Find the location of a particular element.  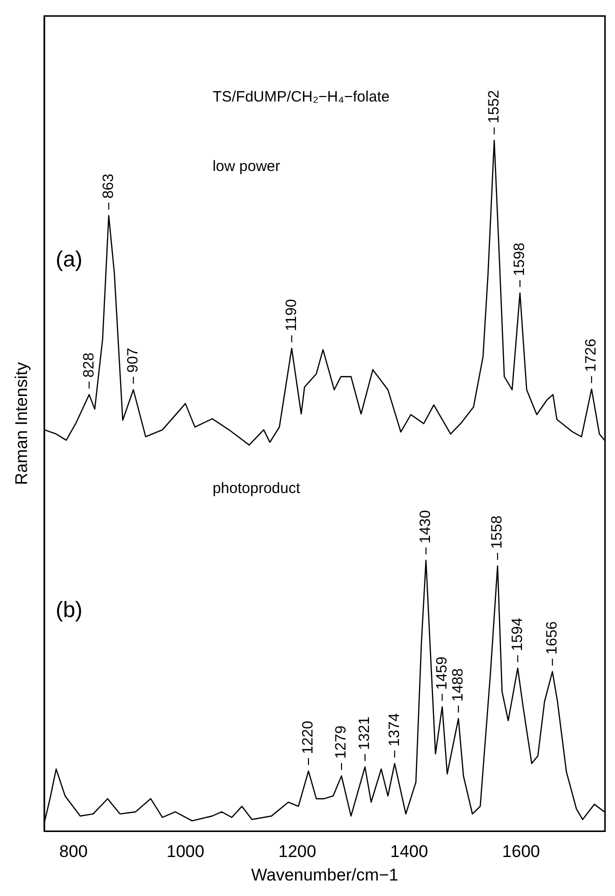

annotation: 1488 is located at coordinates (458, 685).